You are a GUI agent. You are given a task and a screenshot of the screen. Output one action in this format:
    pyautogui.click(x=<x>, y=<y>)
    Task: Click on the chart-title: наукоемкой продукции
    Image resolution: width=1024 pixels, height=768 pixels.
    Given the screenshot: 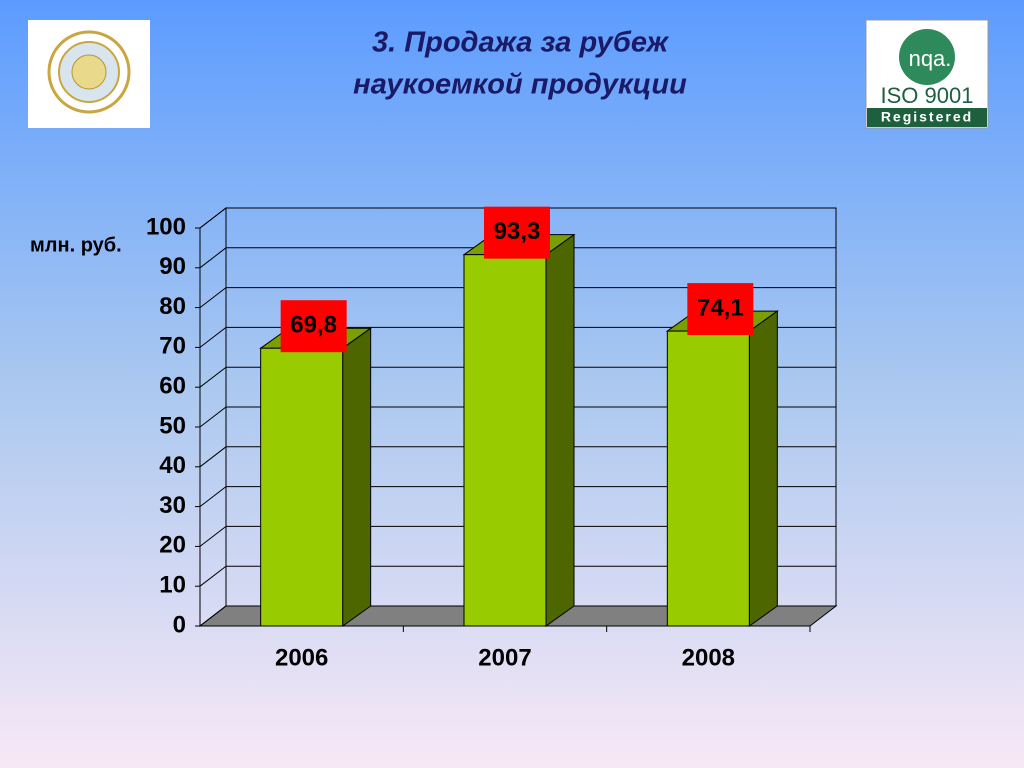 What is the action you would take?
    pyautogui.click(x=520, y=85)
    